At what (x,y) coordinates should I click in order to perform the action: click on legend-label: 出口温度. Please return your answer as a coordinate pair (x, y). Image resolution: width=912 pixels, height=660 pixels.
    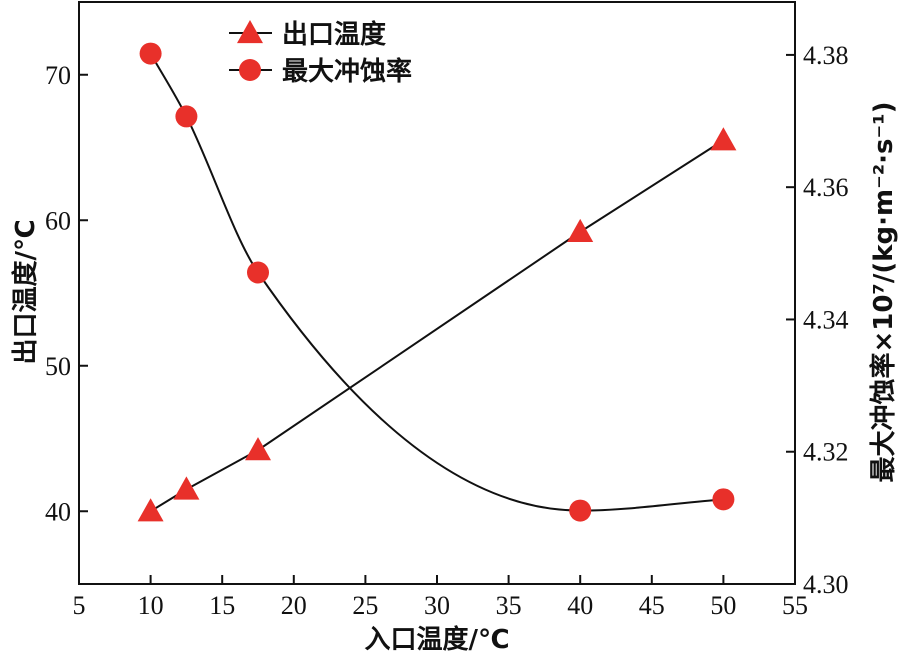
    Looking at the image, I should click on (334, 34).